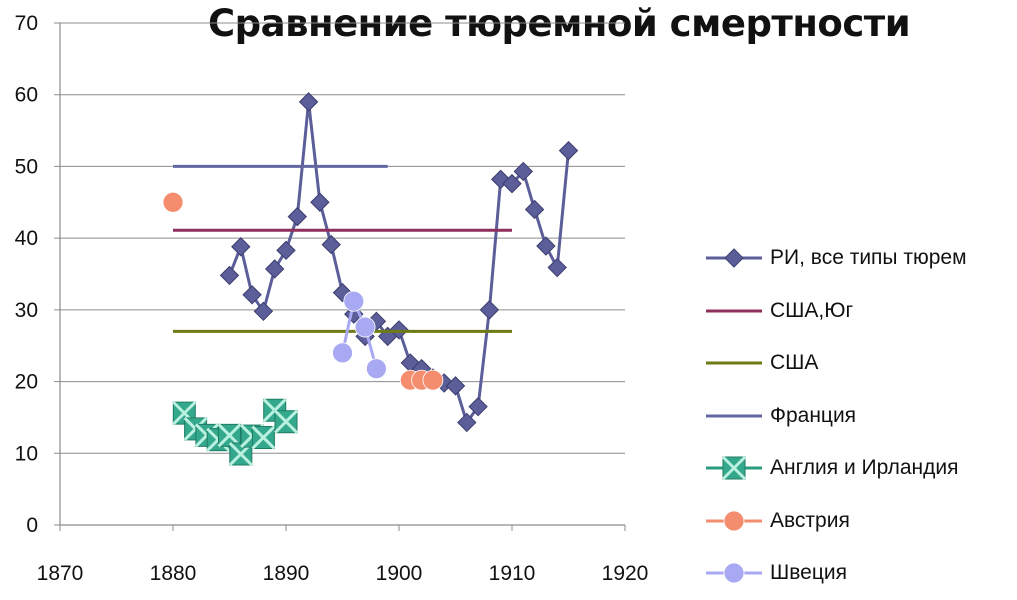  Describe the element at coordinates (26, 166) in the screenshot. I see `y-tick-label: 50` at that location.